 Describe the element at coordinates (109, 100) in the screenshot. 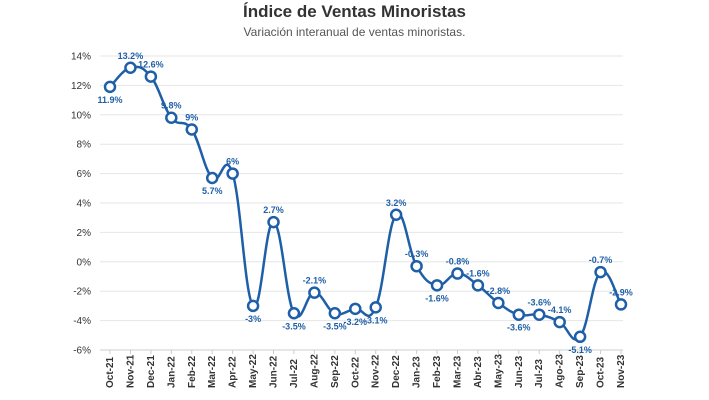

I see `data-label: 11.9%` at that location.